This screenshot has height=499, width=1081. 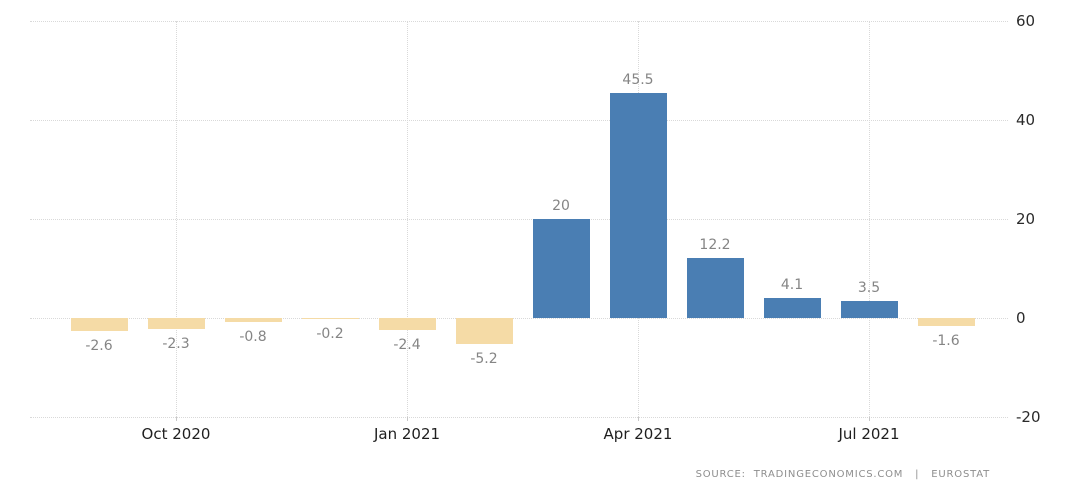 I want to click on bar-value-label: 4.1, so click(x=792, y=284).